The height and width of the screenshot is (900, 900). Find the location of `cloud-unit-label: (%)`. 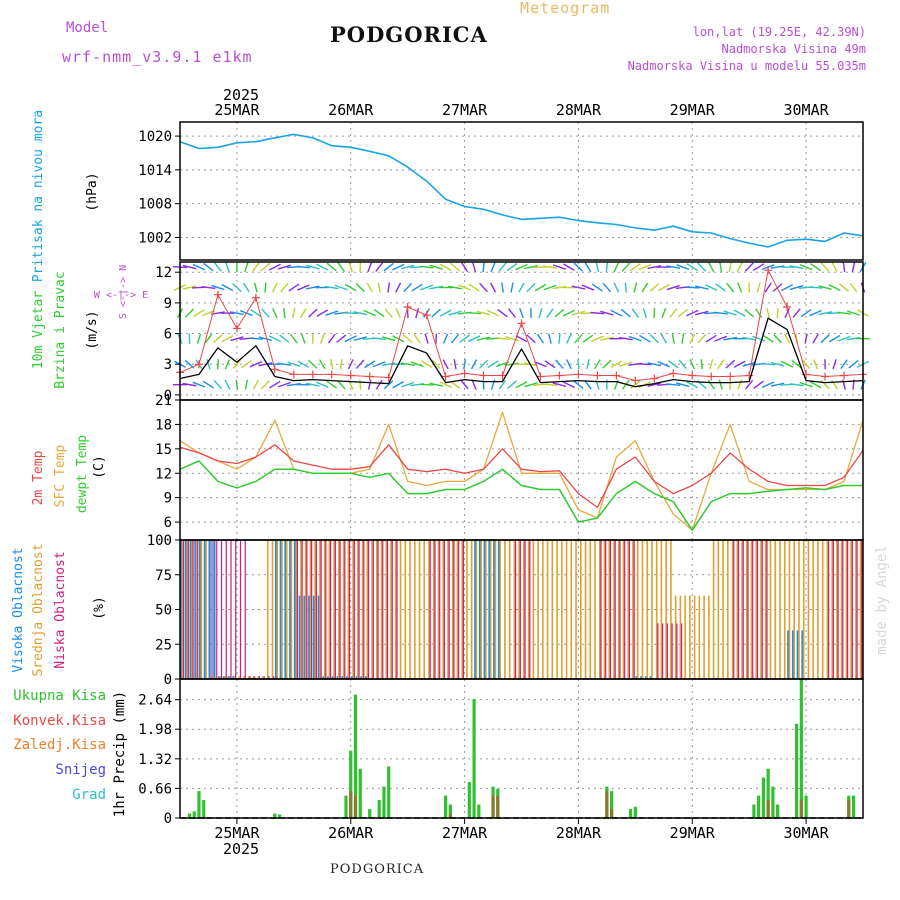

cloud-unit-label: (%) is located at coordinates (99, 607).